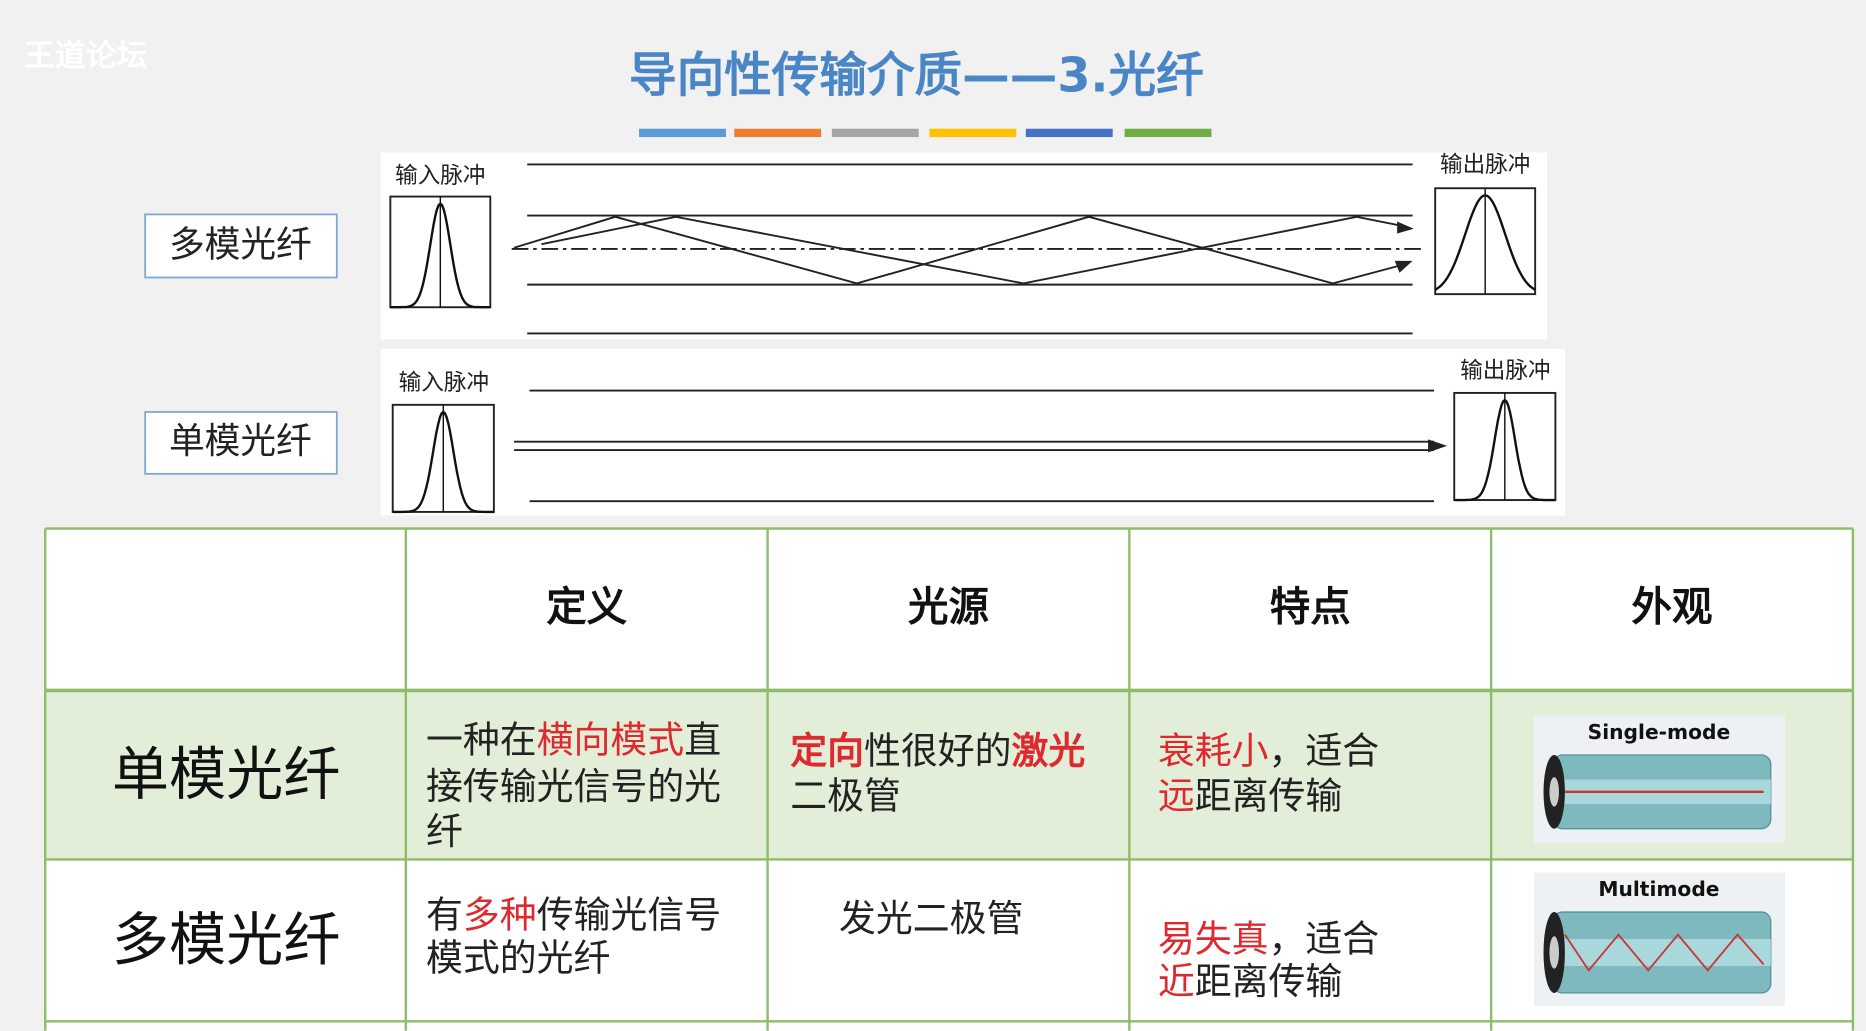 This screenshot has width=1866, height=1031. Describe the element at coordinates (586, 607) in the screenshot. I see `column-header: 定义` at that location.